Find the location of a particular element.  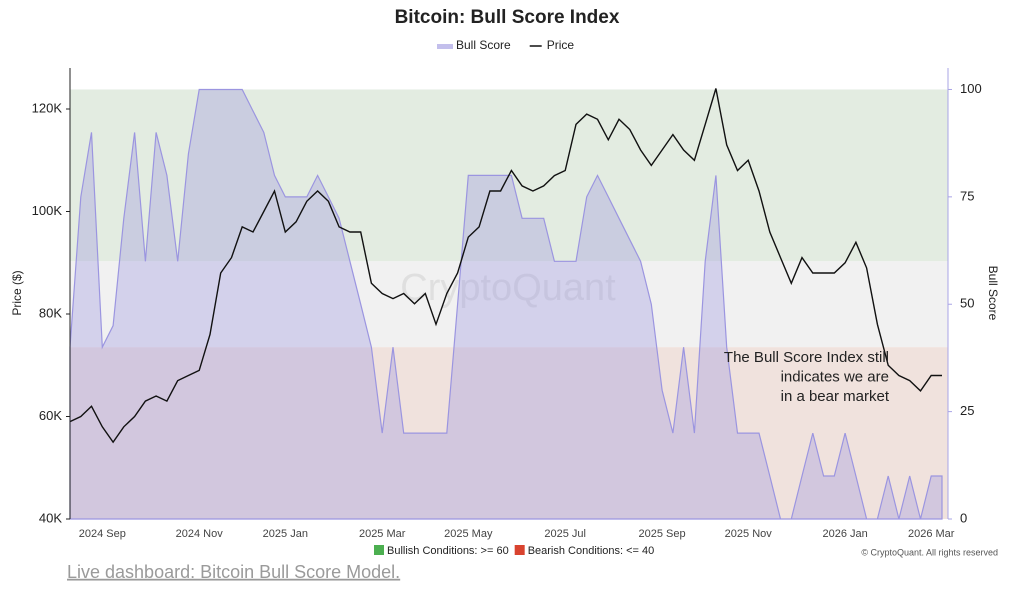

y-tick-label: 100K is located at coordinates (47, 210).